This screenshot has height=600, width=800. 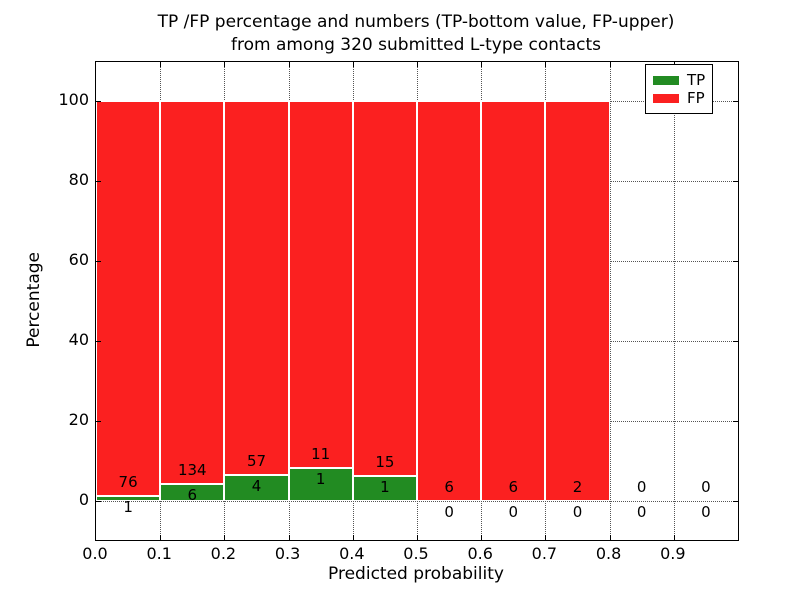 What do you see at coordinates (696, 80) in the screenshot?
I see `legend-label-tp: TP` at bounding box center [696, 80].